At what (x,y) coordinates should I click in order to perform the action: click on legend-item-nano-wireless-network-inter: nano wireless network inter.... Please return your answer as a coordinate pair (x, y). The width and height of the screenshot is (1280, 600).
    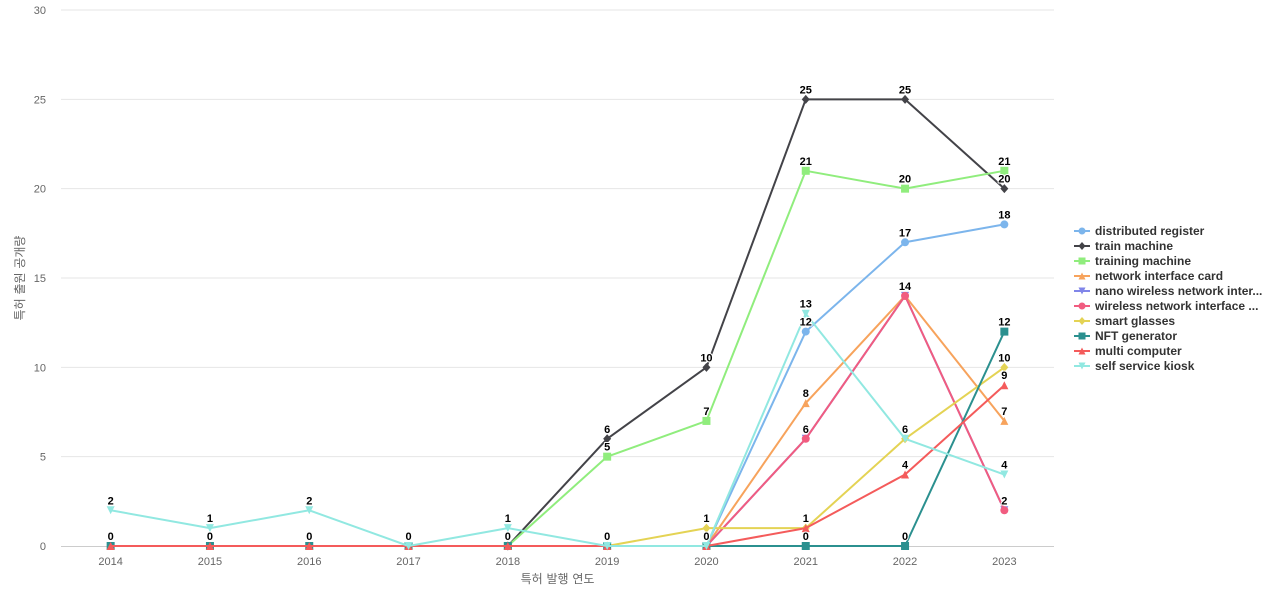
    Looking at the image, I should click on (1168, 291).